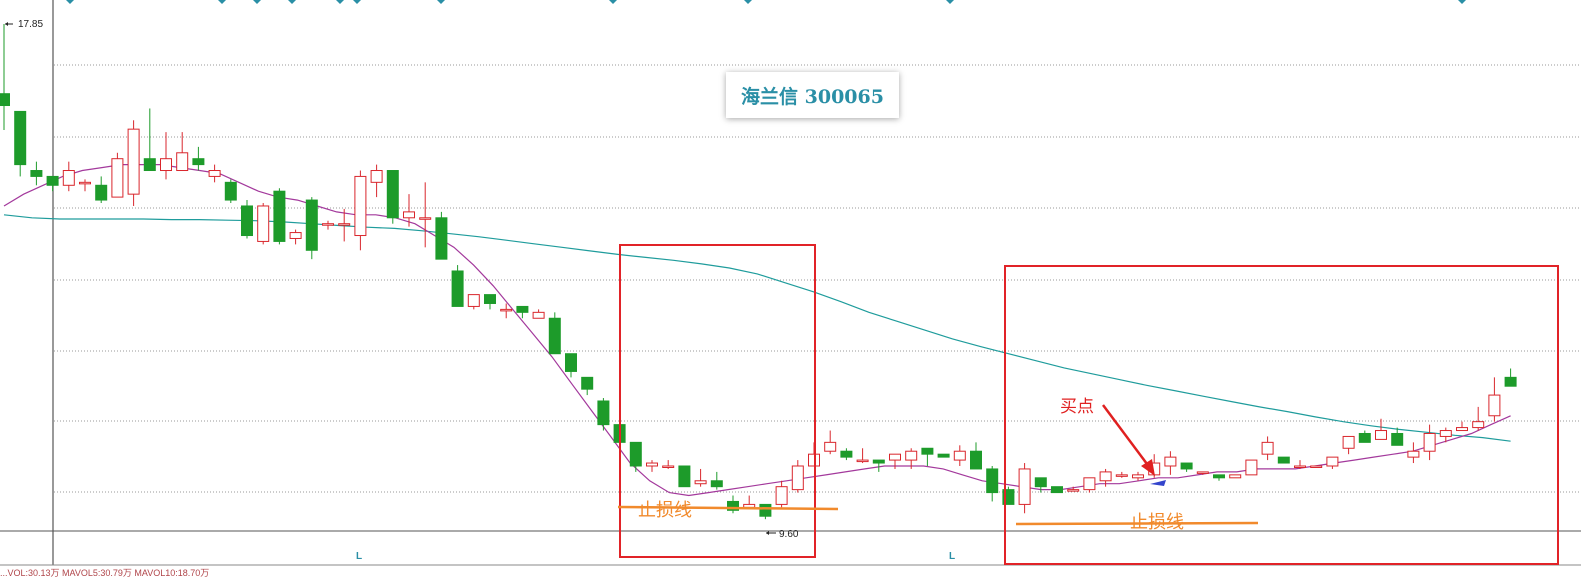  What do you see at coordinates (1158, 483) in the screenshot?
I see `buy-signal-mark` at bounding box center [1158, 483].